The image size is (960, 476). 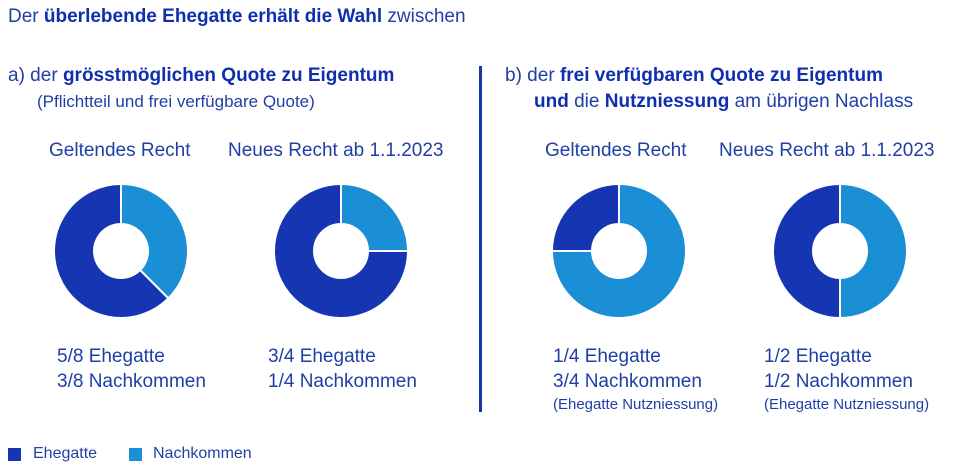 What do you see at coordinates (176, 101) in the screenshot?
I see `section-a-subtitle: (Pflichtteil und frei verfügbare Quote)` at bounding box center [176, 101].